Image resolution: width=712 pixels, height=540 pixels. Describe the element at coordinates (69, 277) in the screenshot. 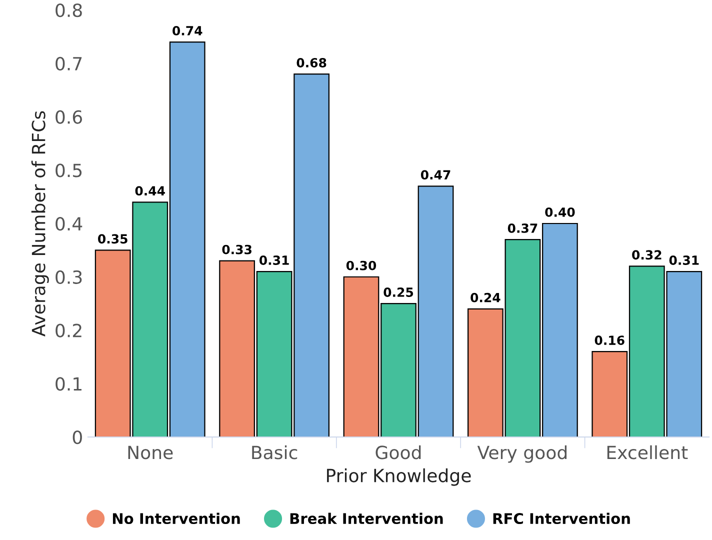

I see `y-tick-label: 0.3` at that location.